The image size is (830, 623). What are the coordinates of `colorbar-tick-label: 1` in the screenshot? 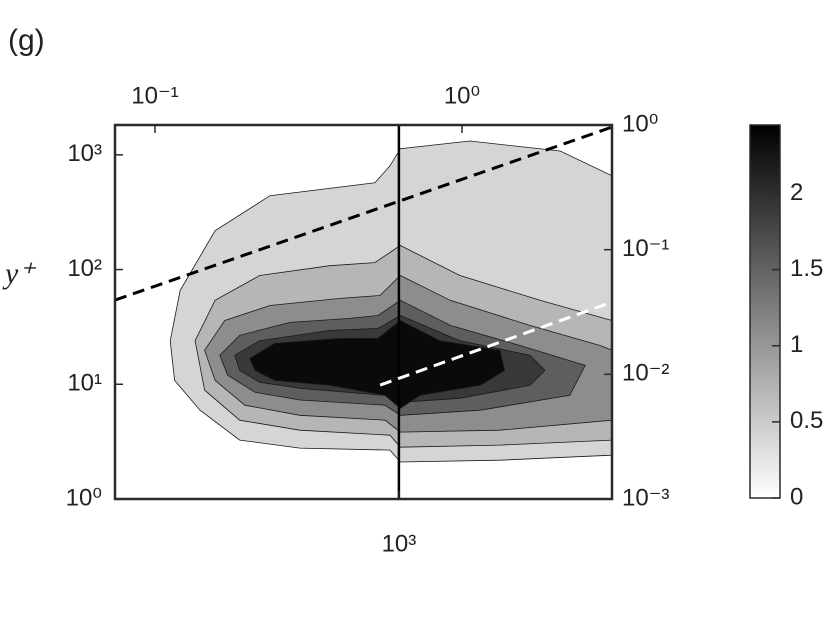 It's located at (796, 344).